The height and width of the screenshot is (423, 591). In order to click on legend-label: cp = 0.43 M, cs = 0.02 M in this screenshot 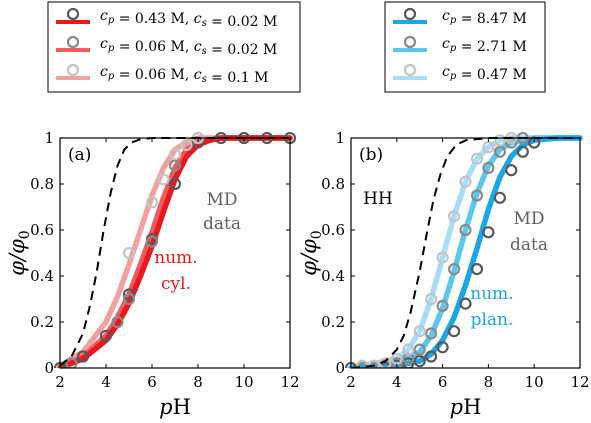, I will do `click(188, 19)`.